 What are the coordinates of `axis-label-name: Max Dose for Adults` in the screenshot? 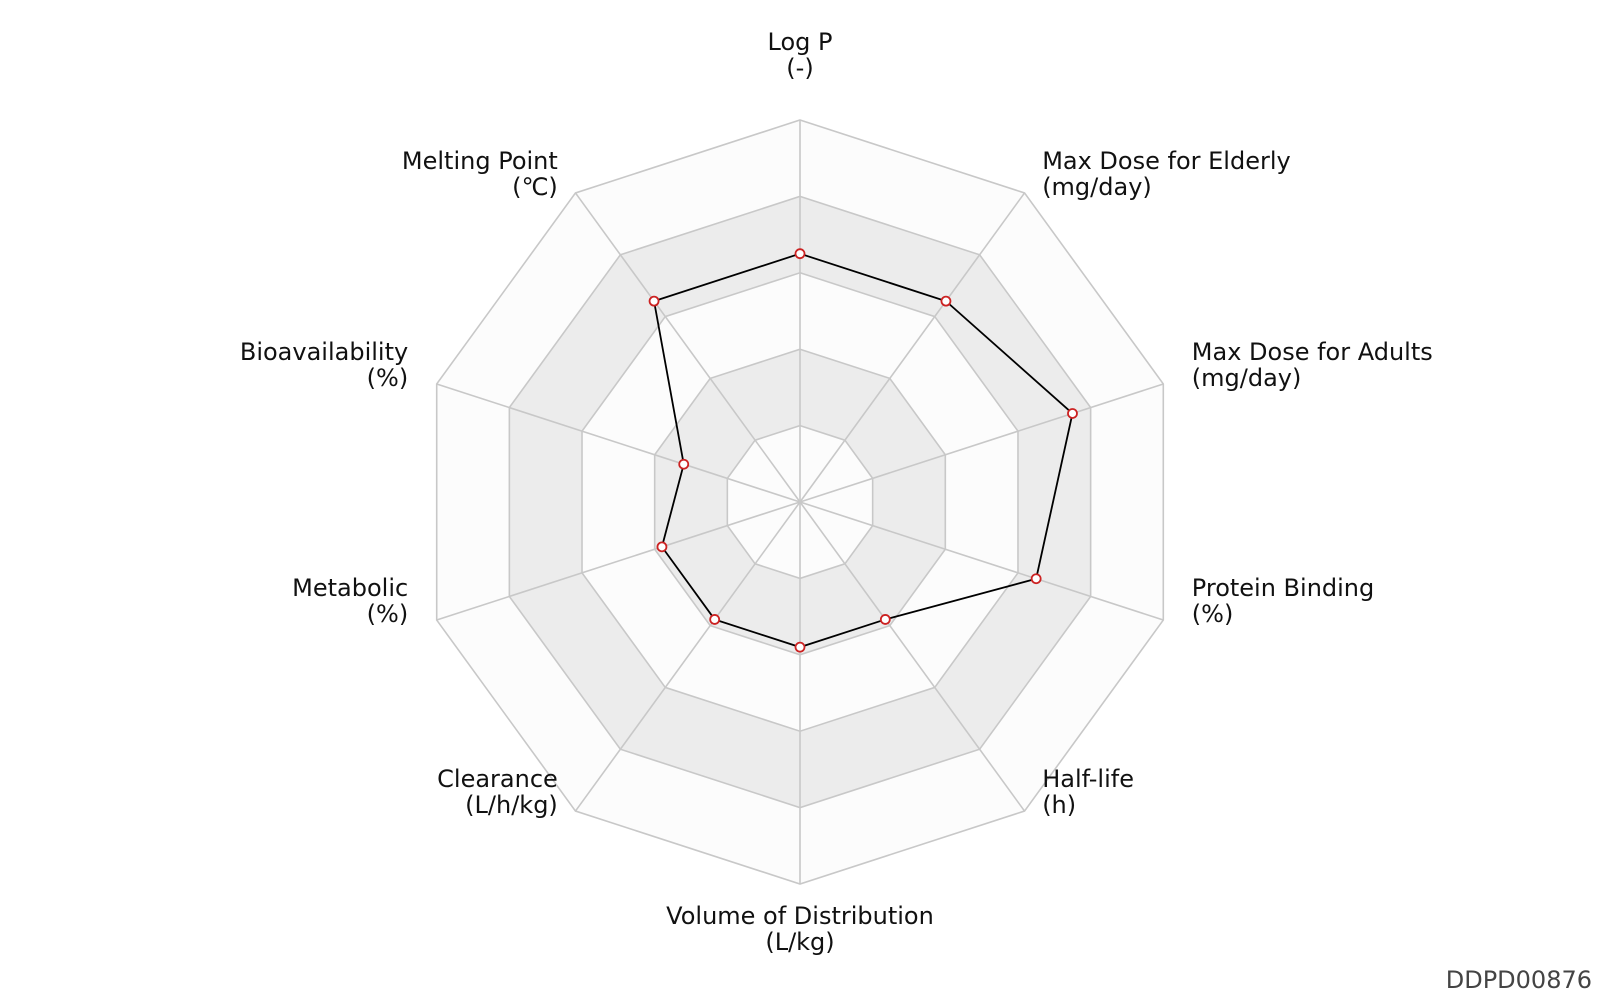 It's located at (1312, 352).